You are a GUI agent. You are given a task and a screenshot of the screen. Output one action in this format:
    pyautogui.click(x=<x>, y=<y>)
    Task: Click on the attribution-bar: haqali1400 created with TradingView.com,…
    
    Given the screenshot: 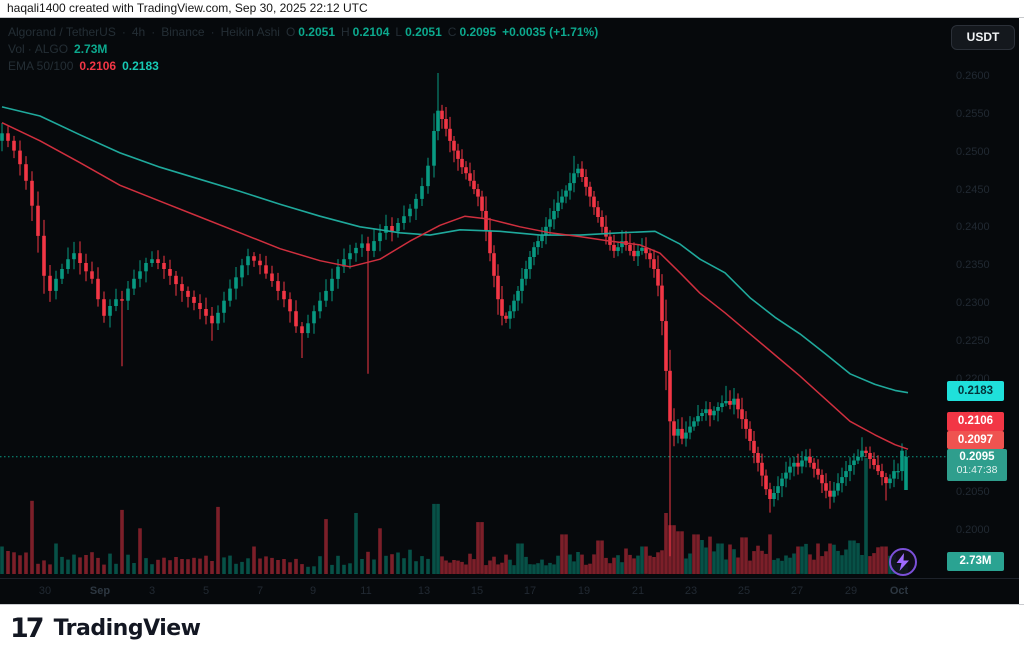 What is the action you would take?
    pyautogui.click(x=512, y=9)
    